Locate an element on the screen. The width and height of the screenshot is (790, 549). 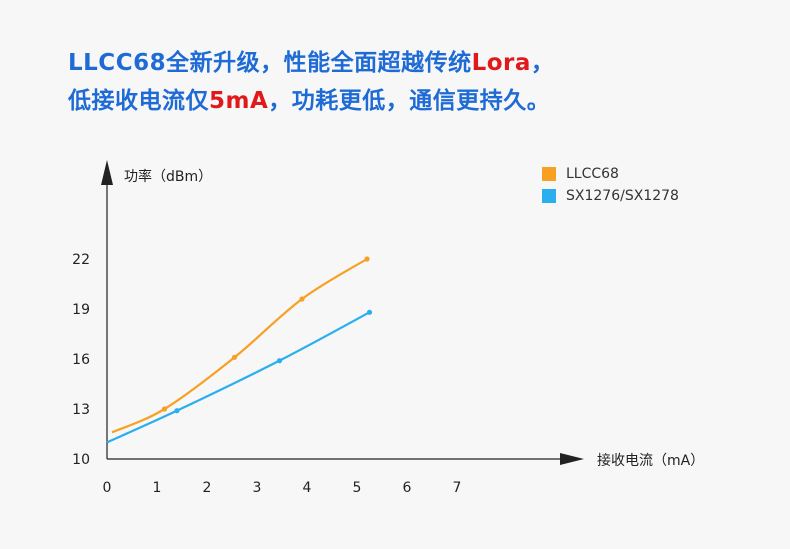
x-axis-label: 接收电流（mA） is located at coordinates (650, 460).